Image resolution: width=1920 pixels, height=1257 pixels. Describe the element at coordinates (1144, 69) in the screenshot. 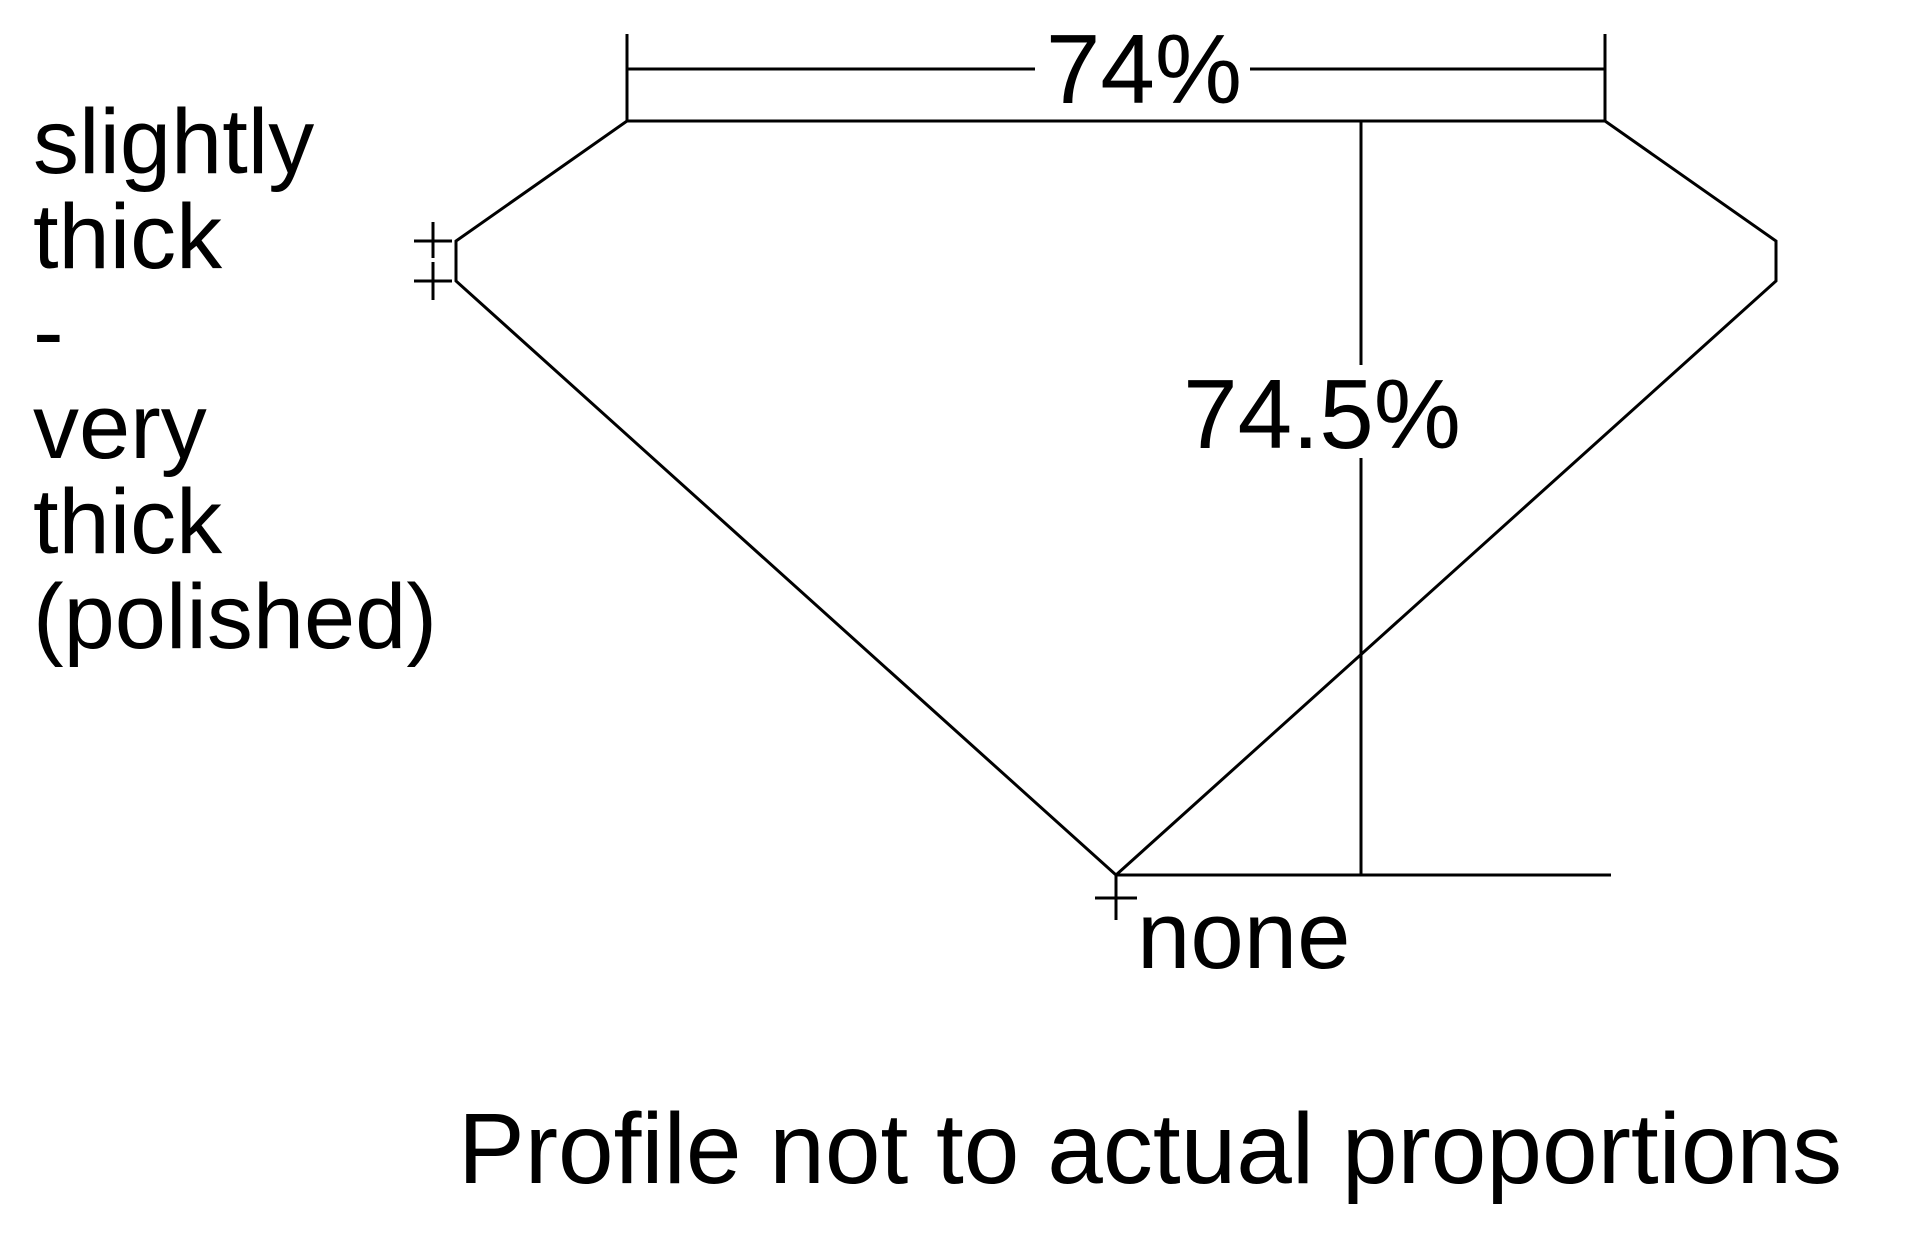

I see `table-percentage-label: 74%` at that location.